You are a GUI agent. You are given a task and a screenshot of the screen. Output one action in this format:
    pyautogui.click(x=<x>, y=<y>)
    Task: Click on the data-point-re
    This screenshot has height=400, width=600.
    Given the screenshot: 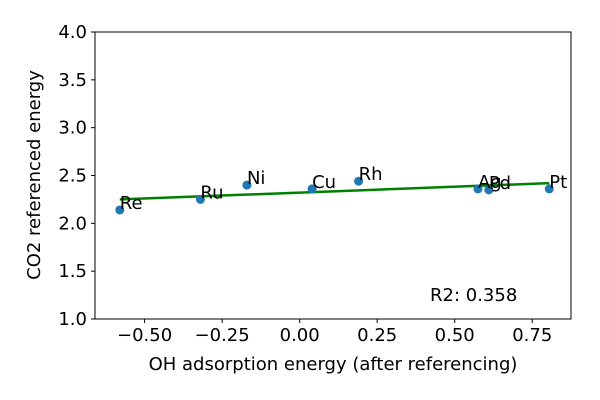 What is the action you would take?
    pyautogui.click(x=120, y=210)
    